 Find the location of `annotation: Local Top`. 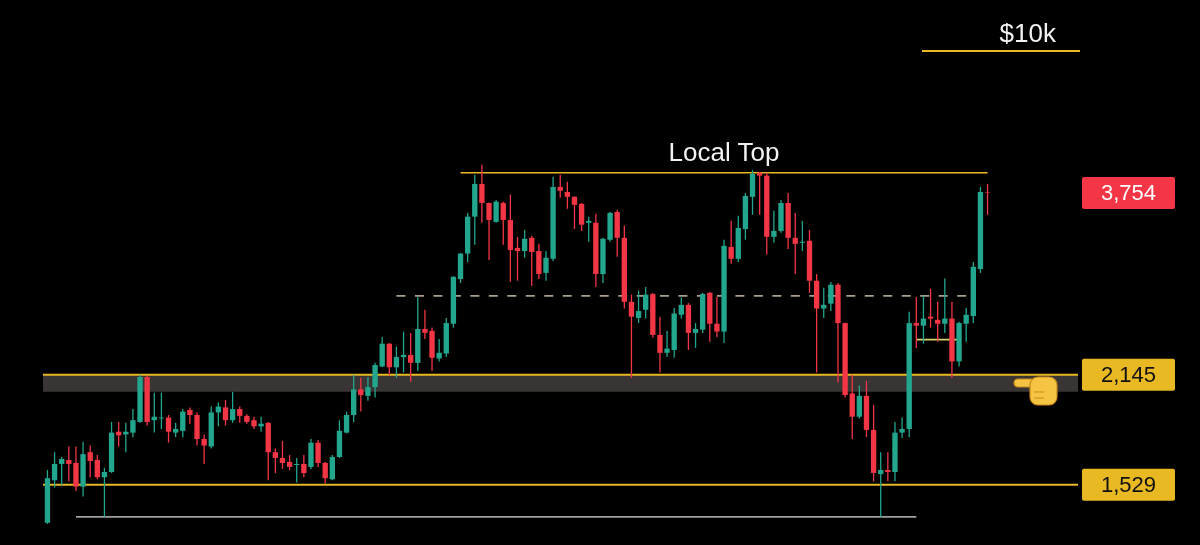

annotation: Local Top is located at coordinates (724, 151).